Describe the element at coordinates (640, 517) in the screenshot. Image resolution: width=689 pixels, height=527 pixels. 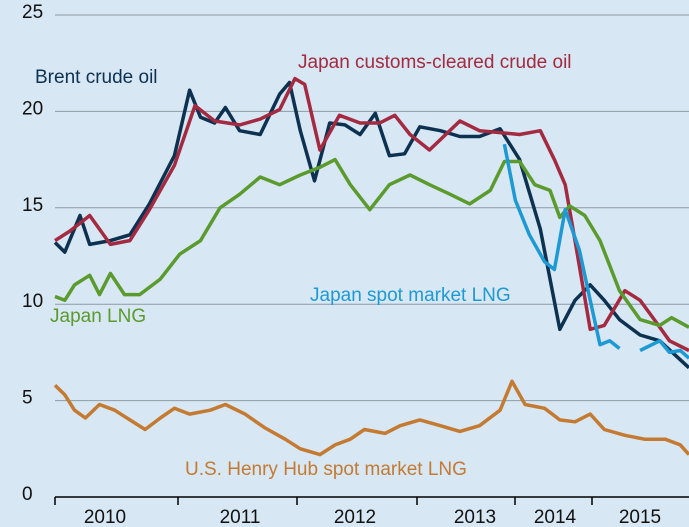
I see `x-tick-label: 2015` at that location.